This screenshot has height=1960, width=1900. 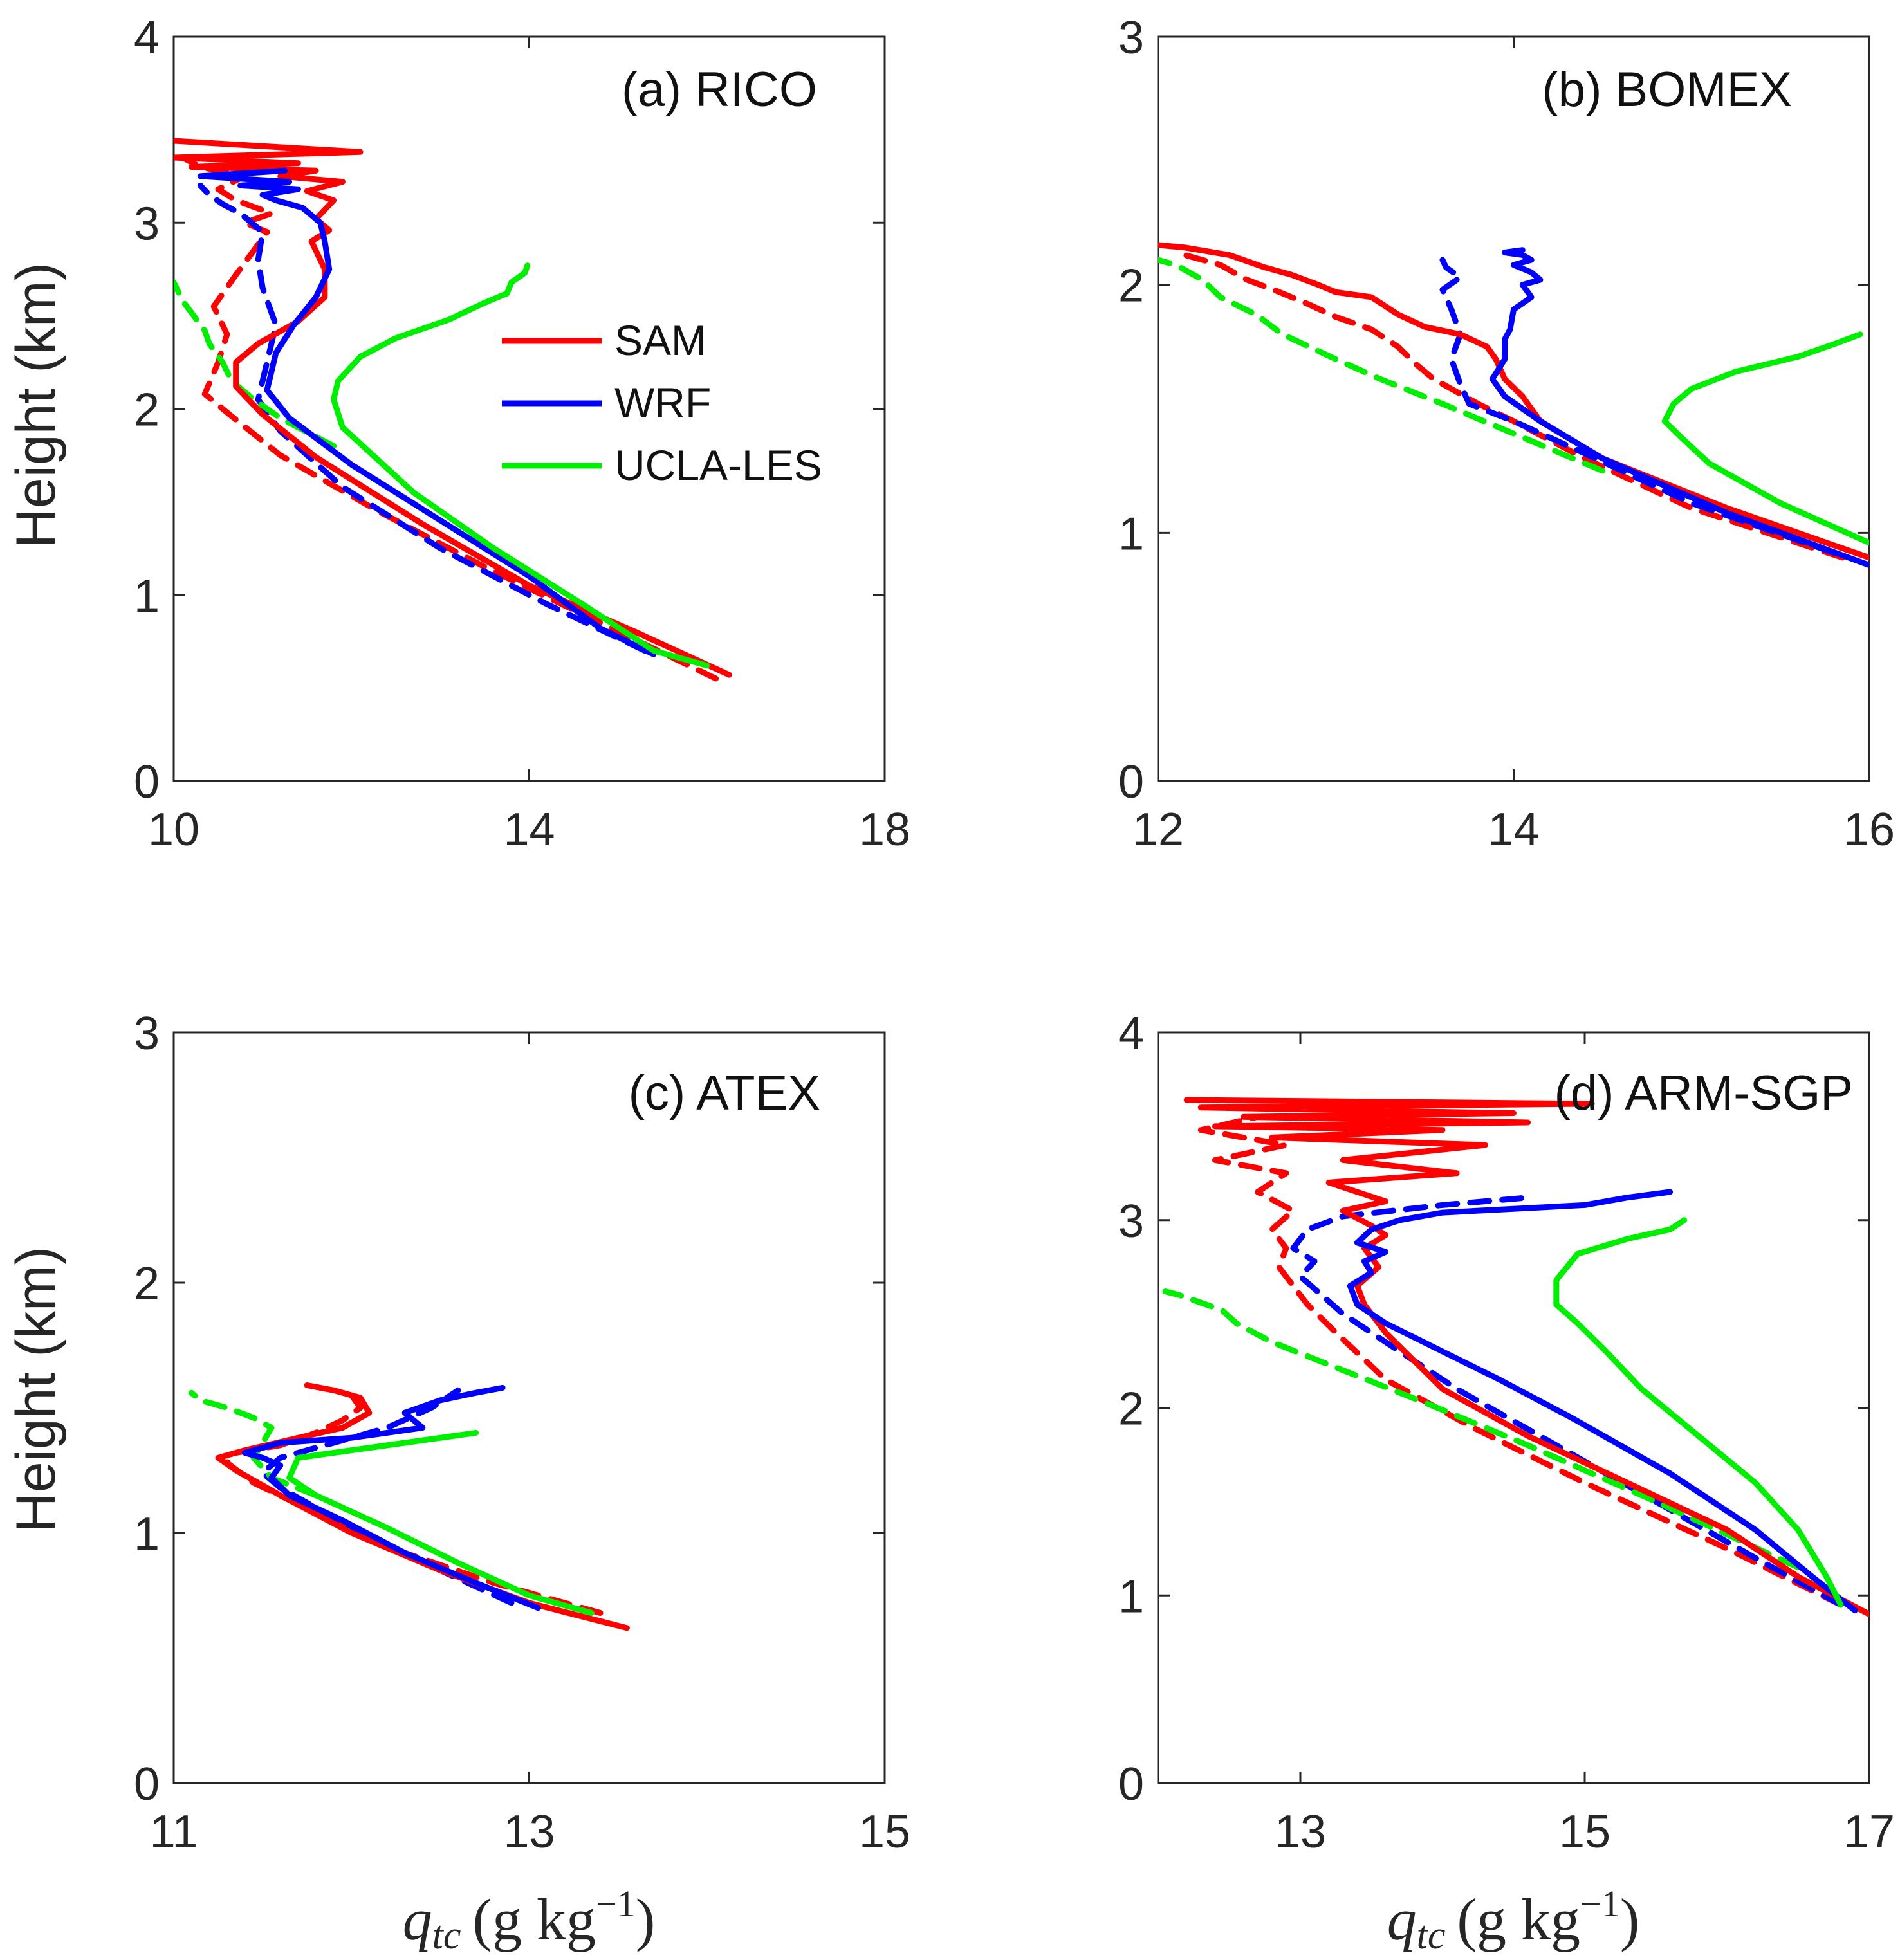 What do you see at coordinates (719, 89) in the screenshot?
I see `panel-a-title: (a) RICO` at bounding box center [719, 89].